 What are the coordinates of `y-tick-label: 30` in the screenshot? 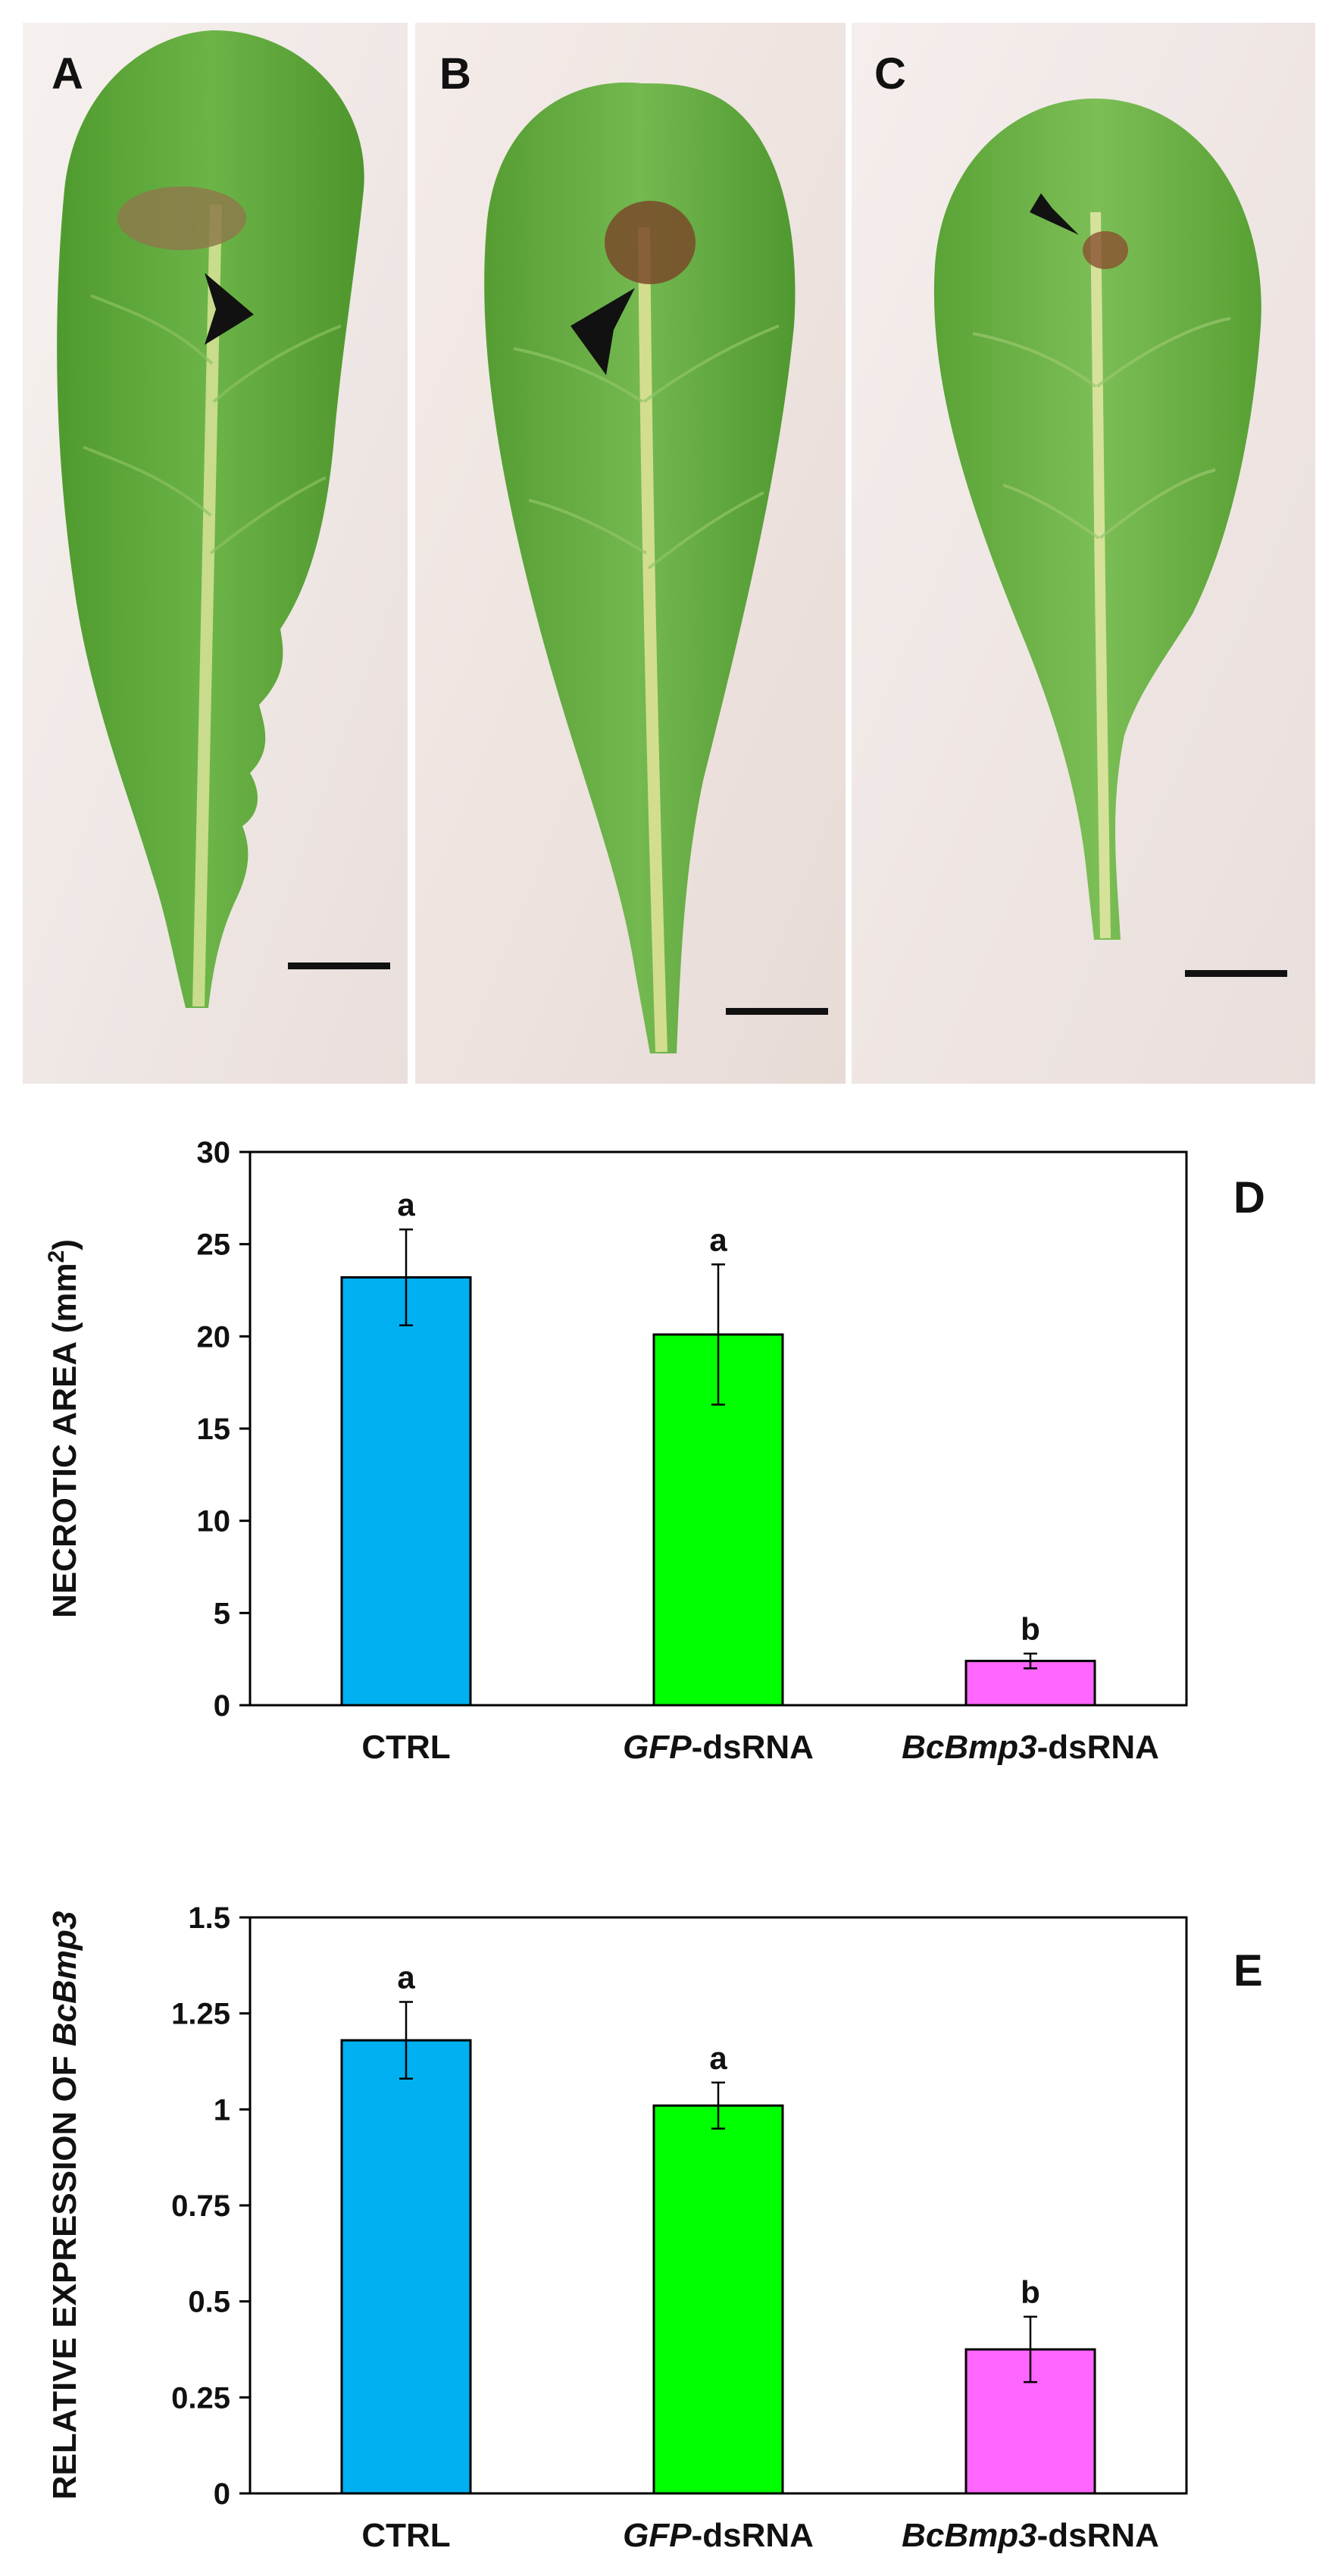 It's located at (214, 1153).